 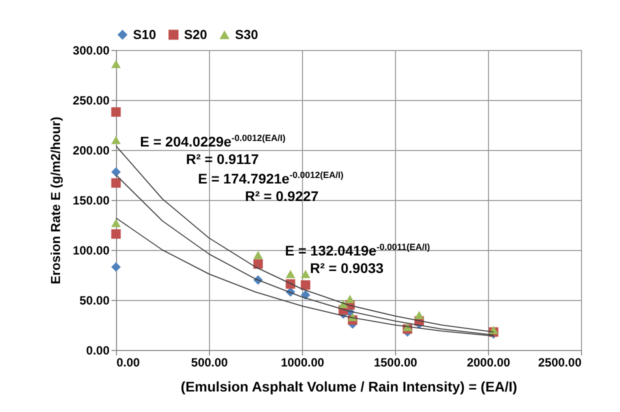 I want to click on legend-label: S30, so click(x=246, y=34).